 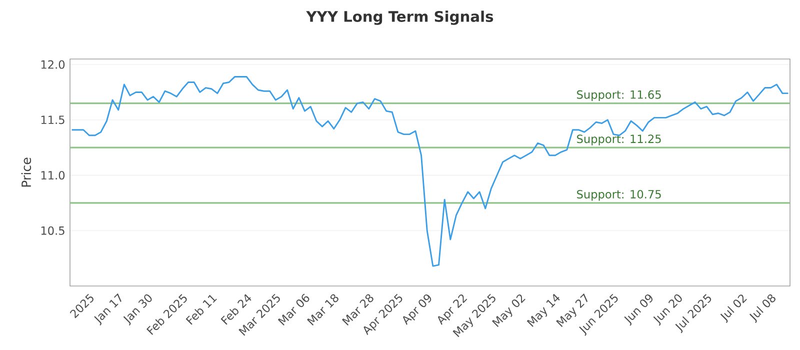 I want to click on x-tick-label: Jan 17, so click(x=108, y=309).